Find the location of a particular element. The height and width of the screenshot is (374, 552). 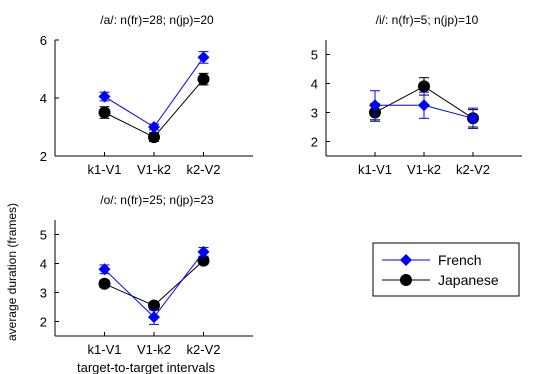

legend-label-japanese: Japanese is located at coordinates (468, 280).